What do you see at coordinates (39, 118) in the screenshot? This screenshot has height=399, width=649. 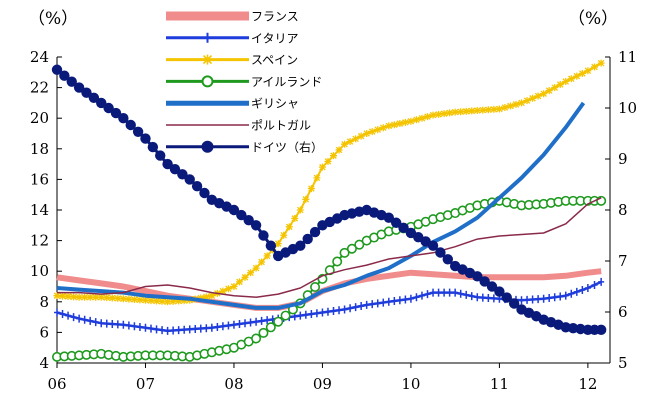 I see `left-tick-label: 20` at bounding box center [39, 118].